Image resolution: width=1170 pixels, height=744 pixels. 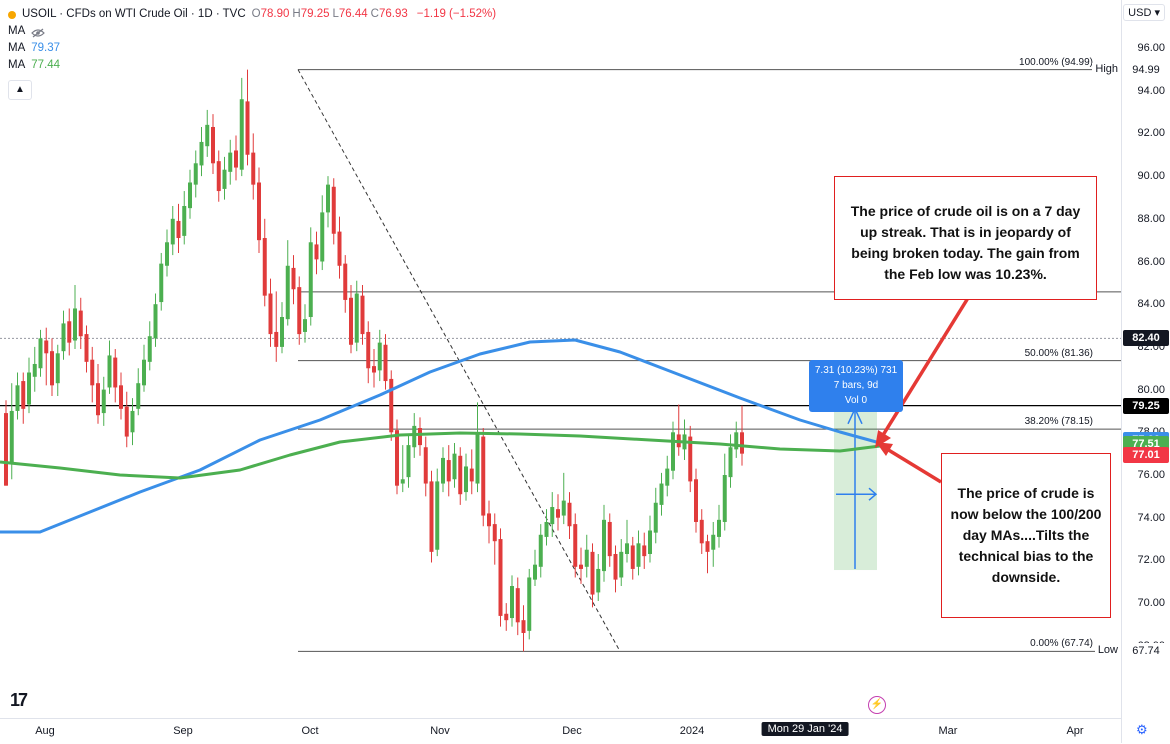 I want to click on ma-legend-row-2: MA 79.37, so click(x=252, y=48).